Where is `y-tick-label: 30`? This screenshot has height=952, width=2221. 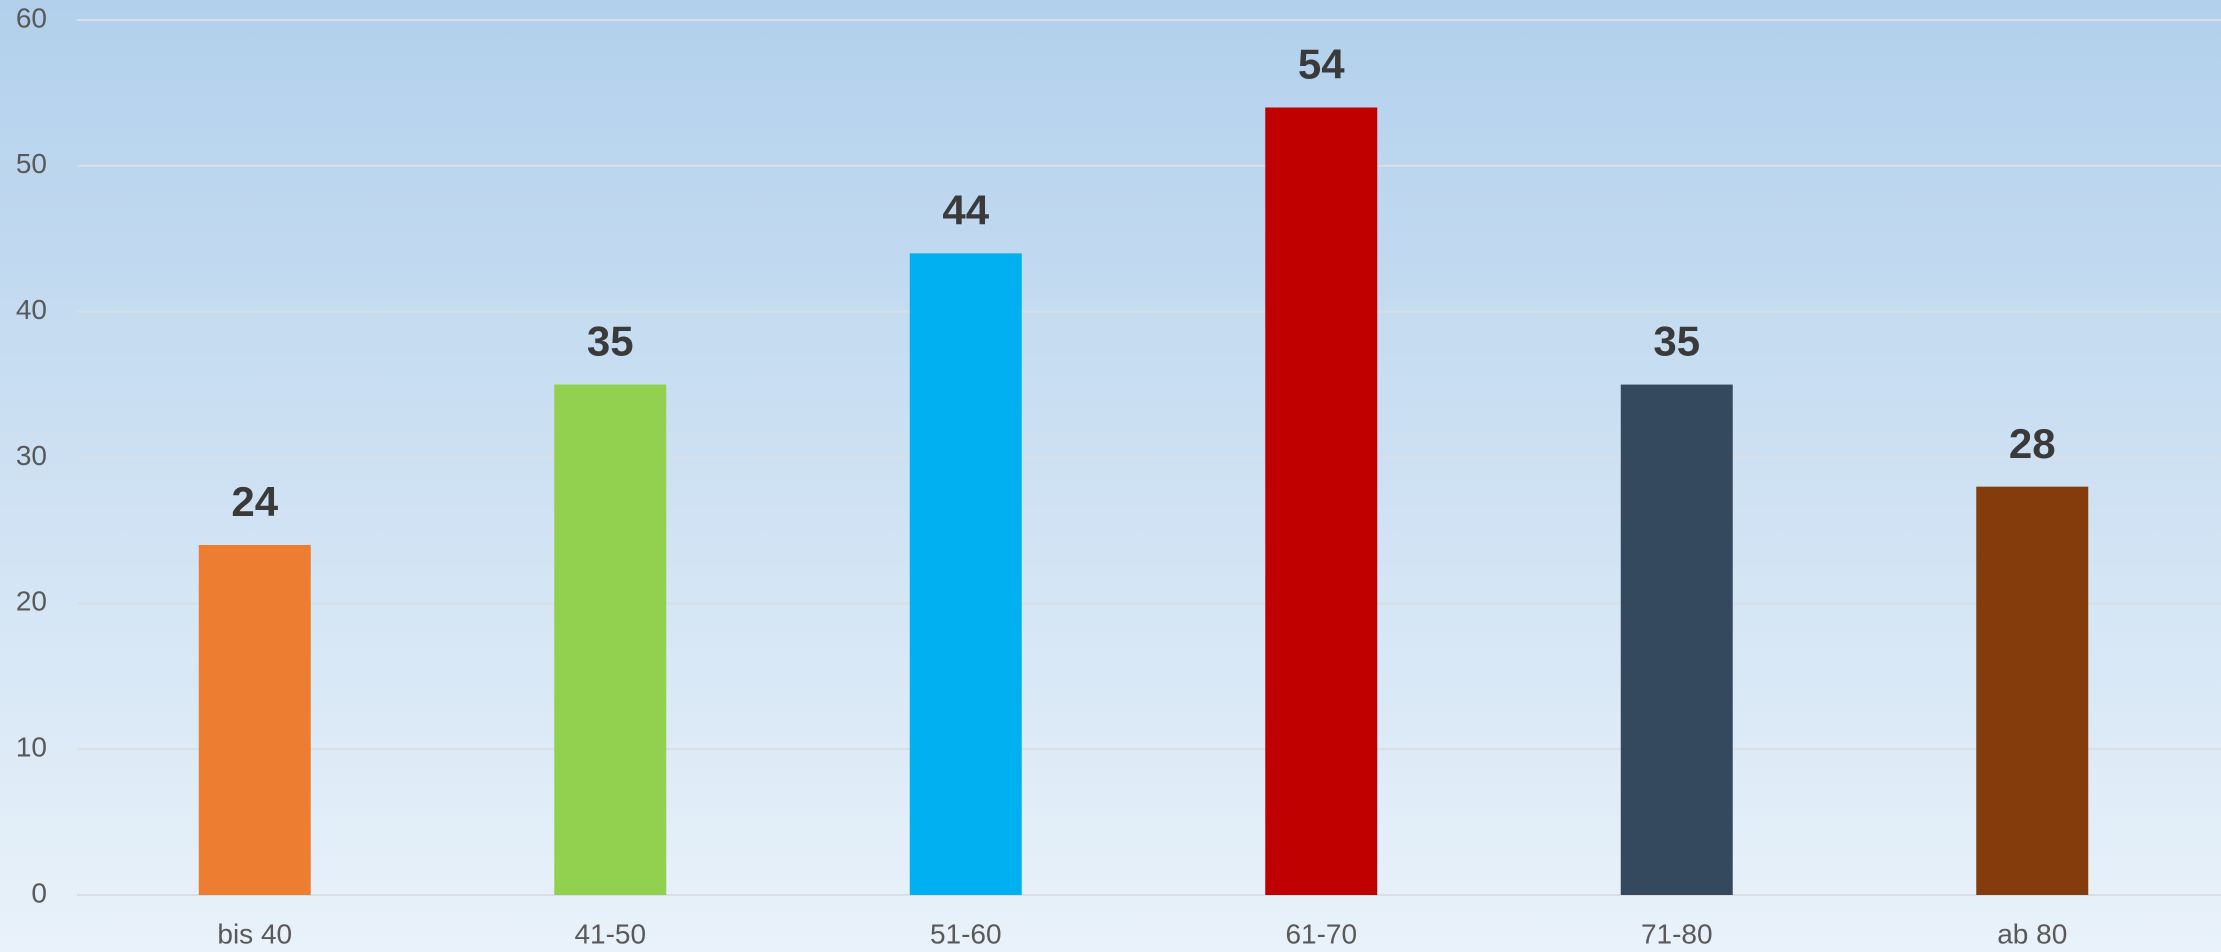
y-tick-label: 30 is located at coordinates (31, 455).